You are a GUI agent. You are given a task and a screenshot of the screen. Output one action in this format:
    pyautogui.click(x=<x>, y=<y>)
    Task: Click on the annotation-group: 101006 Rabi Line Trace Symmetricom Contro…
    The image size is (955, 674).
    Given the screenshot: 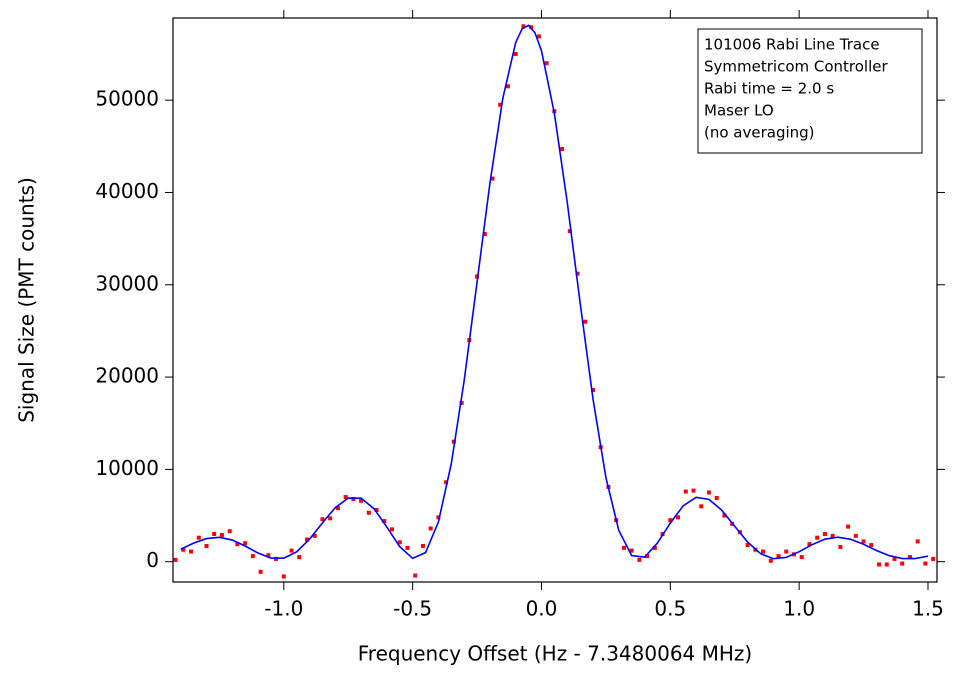 What is the action you would take?
    pyautogui.click(x=796, y=89)
    